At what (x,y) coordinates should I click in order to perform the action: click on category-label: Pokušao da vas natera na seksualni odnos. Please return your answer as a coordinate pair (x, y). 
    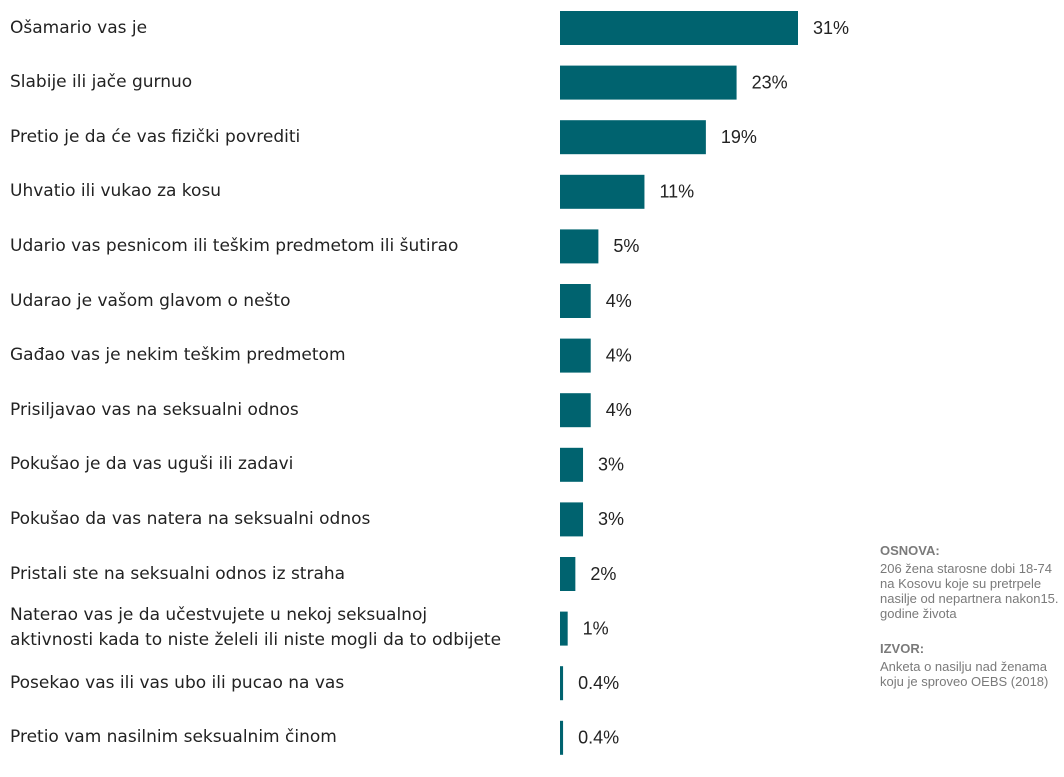
    Looking at the image, I should click on (190, 518).